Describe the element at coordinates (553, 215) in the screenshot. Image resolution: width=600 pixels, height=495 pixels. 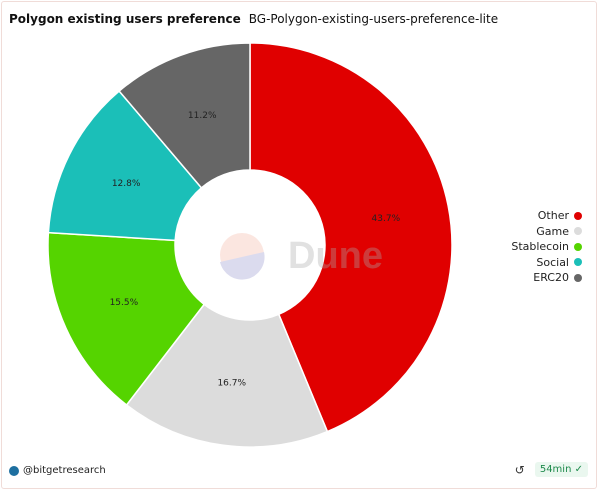
I see `legend-label: Other` at that location.